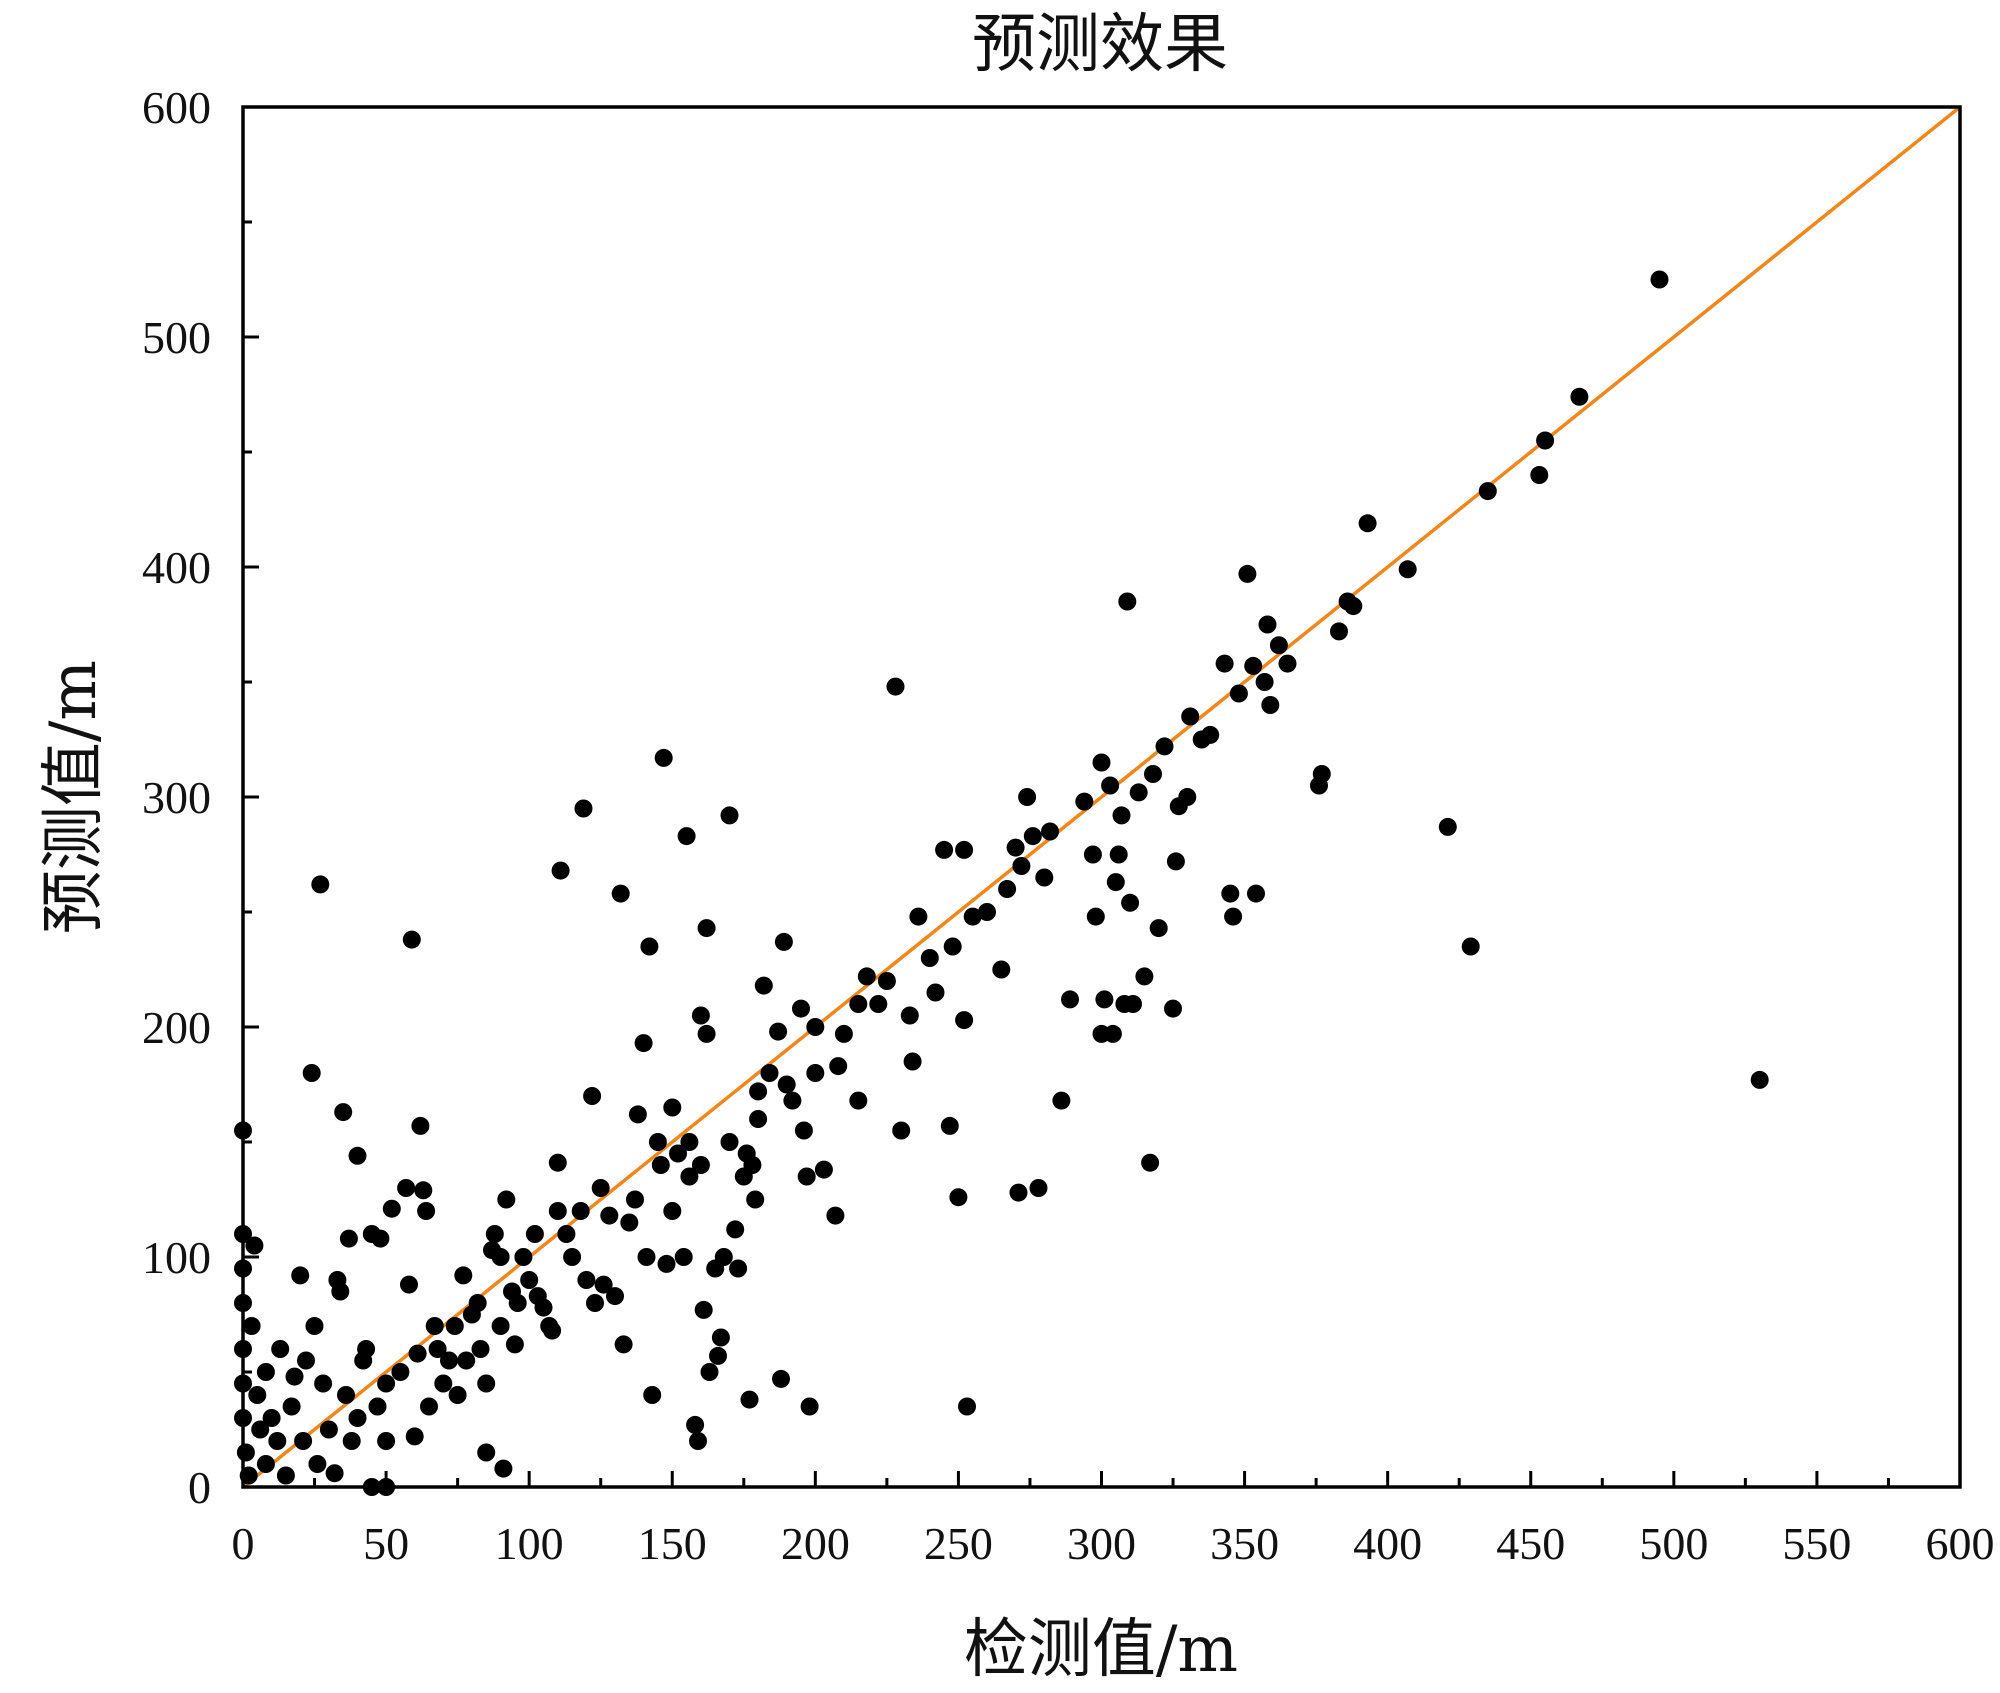 The height and width of the screenshot is (1693, 2000). Describe the element at coordinates (176, 1027) in the screenshot. I see `y-tick-label: 200` at that location.